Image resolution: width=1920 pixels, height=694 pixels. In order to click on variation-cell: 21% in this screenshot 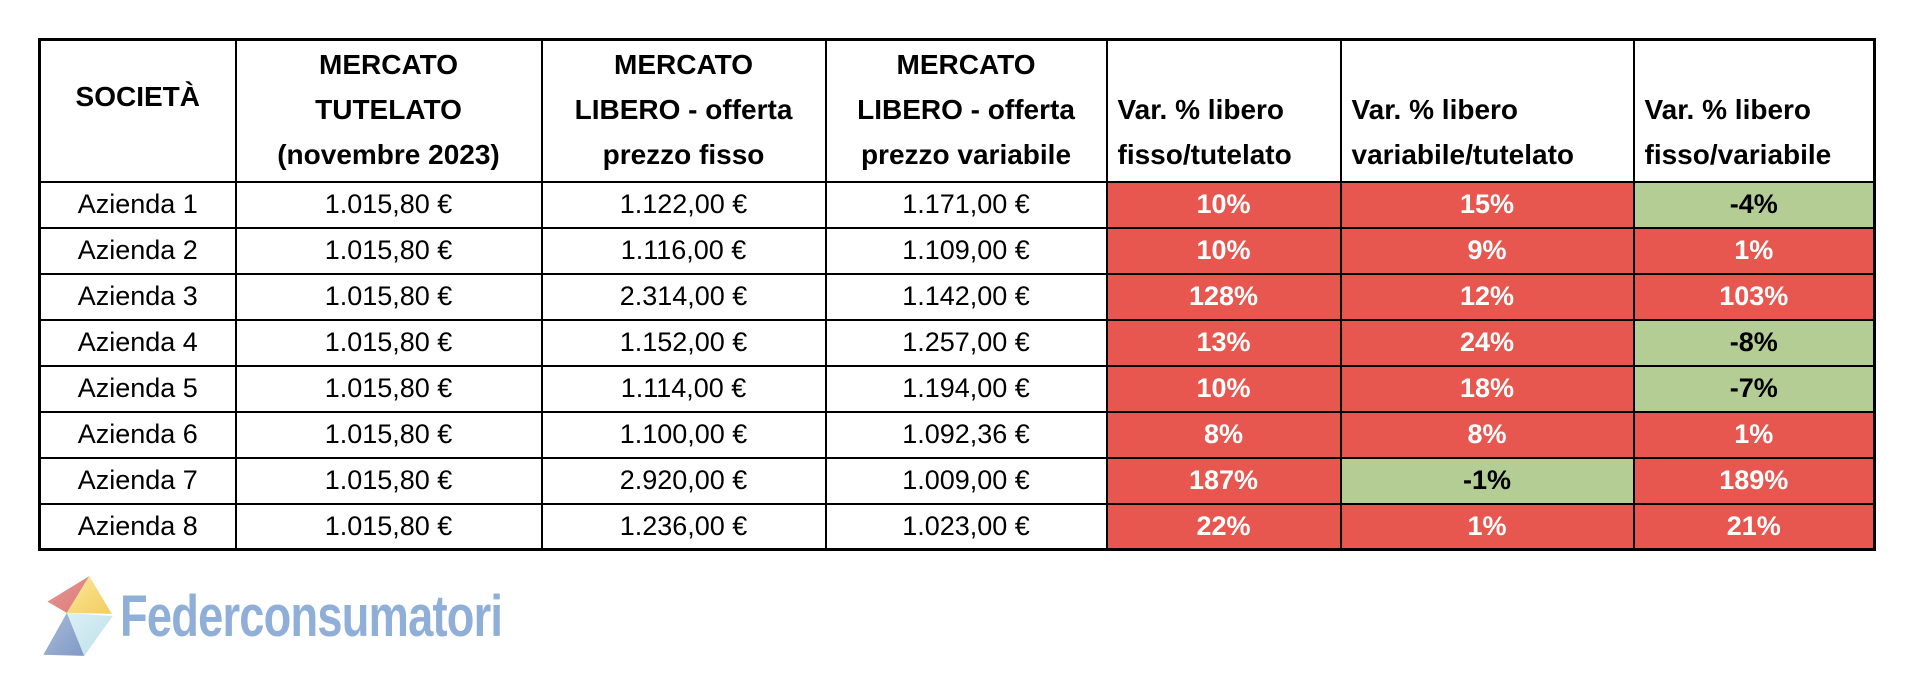, I will do `click(1754, 526)`.